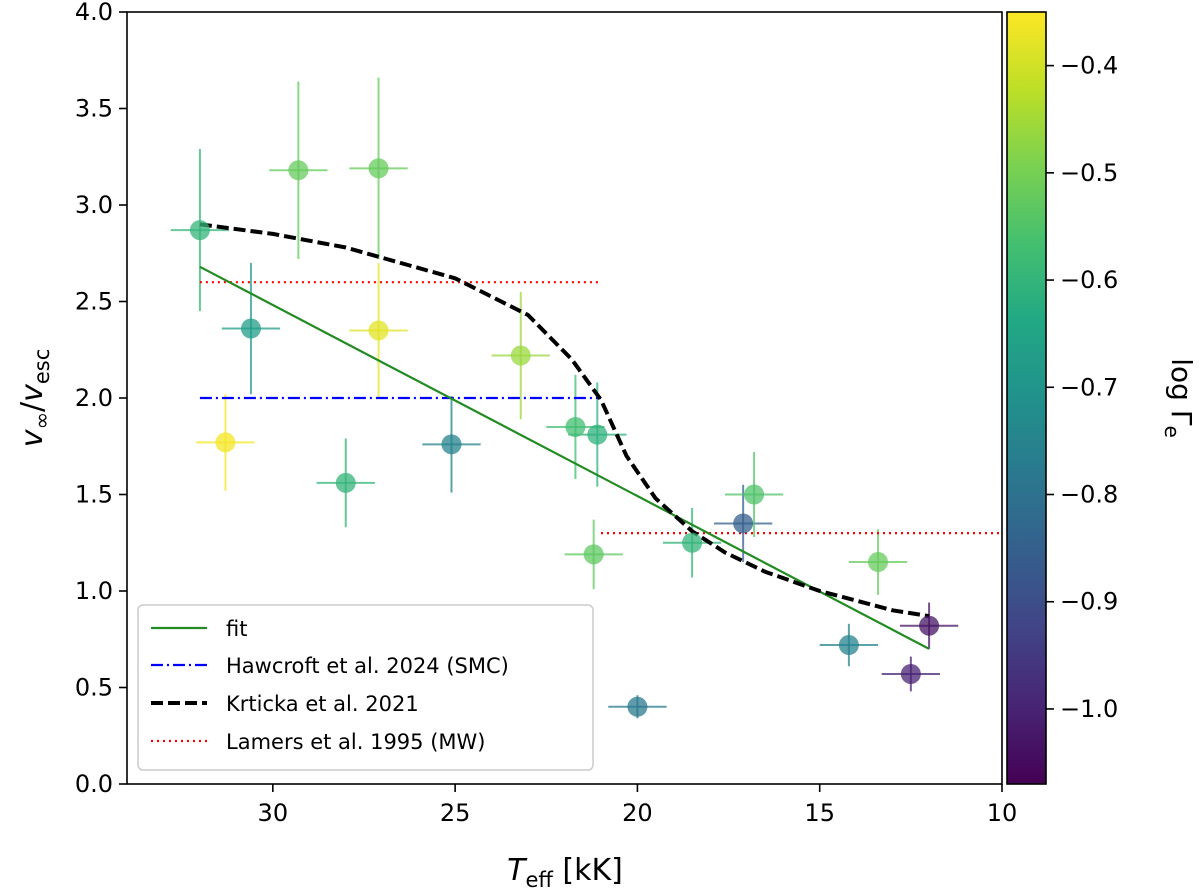 The width and height of the screenshot is (1200, 890). What do you see at coordinates (1089, 173) in the screenshot?
I see `colorbar-tick-label: −0.5` at bounding box center [1089, 173].